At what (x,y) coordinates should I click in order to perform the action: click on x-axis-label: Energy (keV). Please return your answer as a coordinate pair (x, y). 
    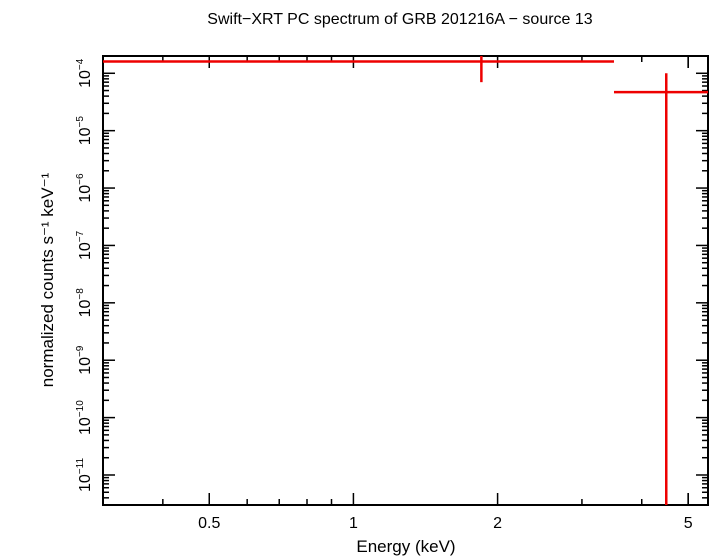
    Looking at the image, I should click on (405, 546).